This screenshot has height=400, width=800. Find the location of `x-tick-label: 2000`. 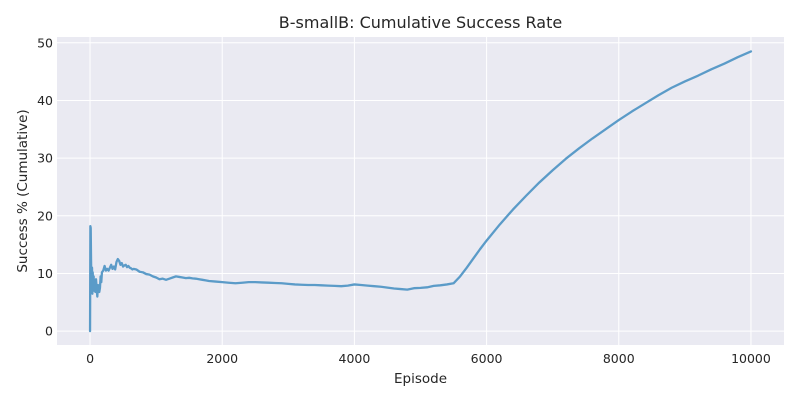

x-tick-label: 2000 is located at coordinates (222, 358).